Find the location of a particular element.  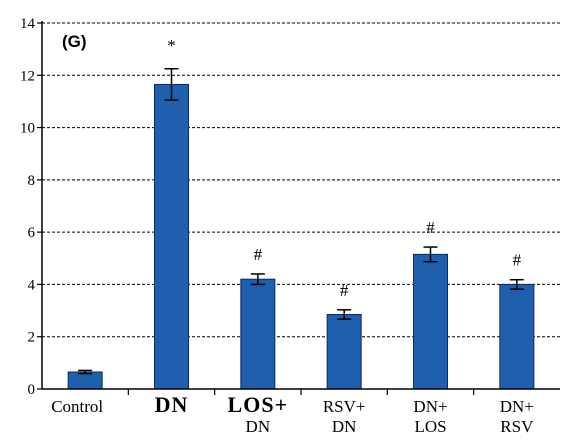

y-tick-label: 10 is located at coordinates (27, 129).